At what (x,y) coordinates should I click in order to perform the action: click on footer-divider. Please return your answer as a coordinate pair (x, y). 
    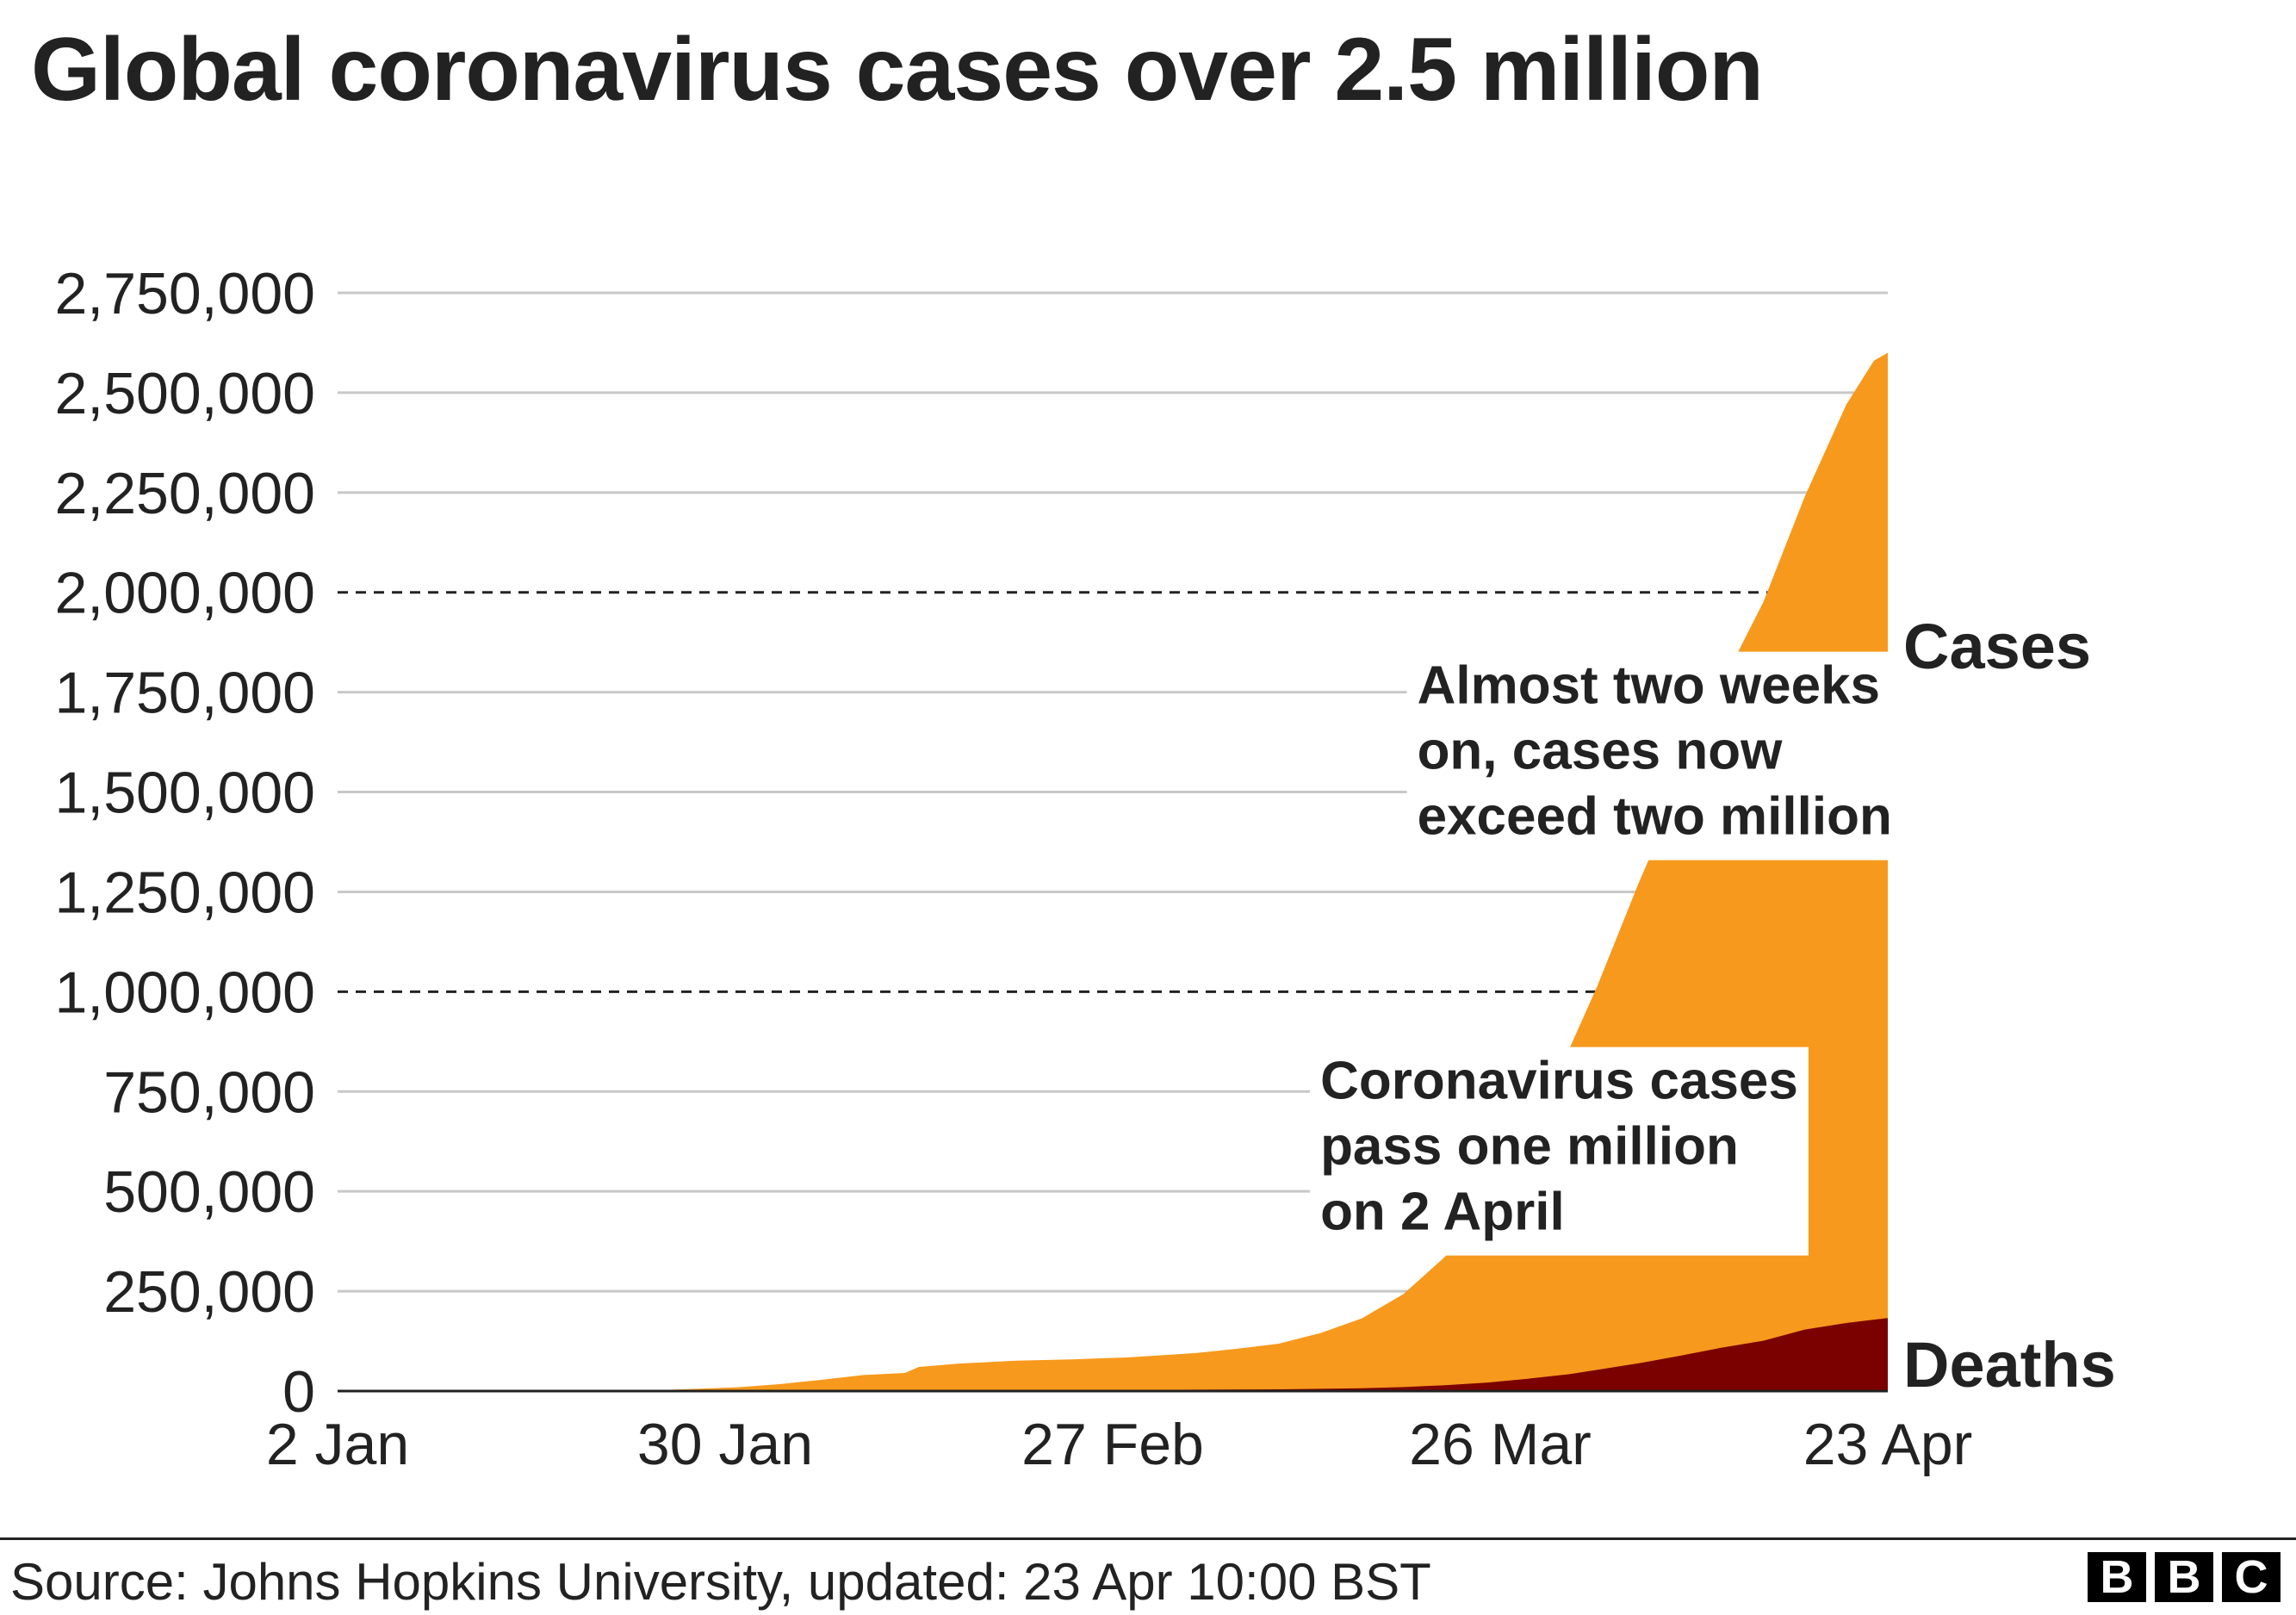
    Looking at the image, I should click on (1148, 1538).